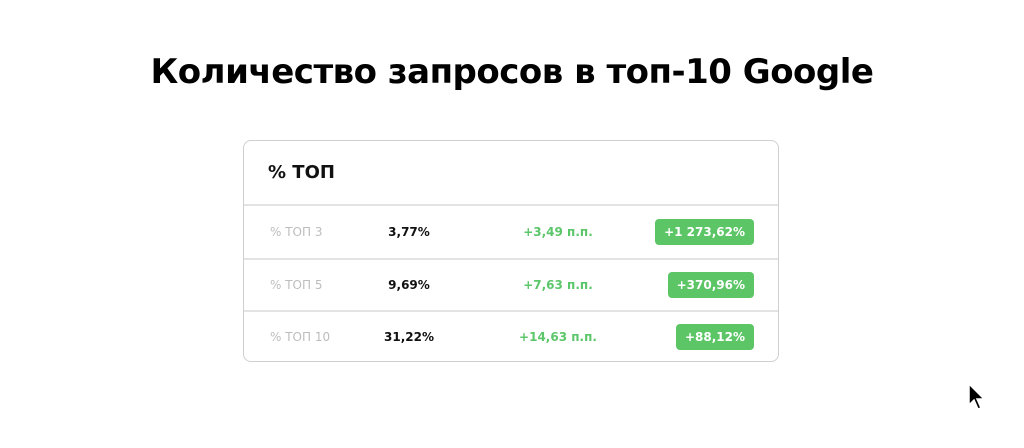 The width and height of the screenshot is (1024, 448). What do you see at coordinates (511, 232) in the screenshot?
I see `table-row: % ТОП 3 3,77% +3,49 п.п. +1 273,62%` at bounding box center [511, 232].